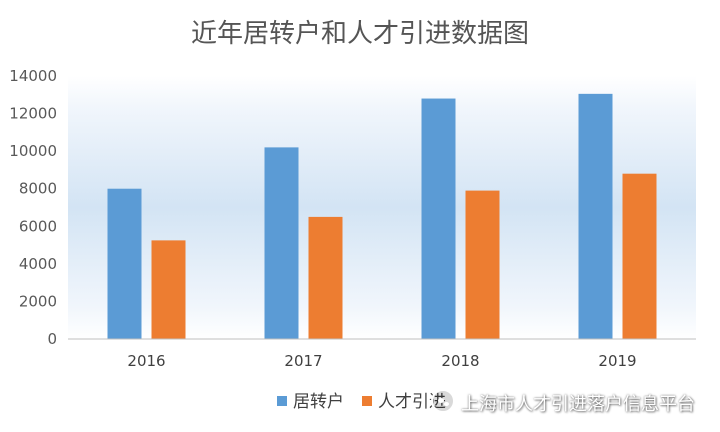  What do you see at coordinates (38, 301) in the screenshot?
I see `y-tick-label: 2000` at bounding box center [38, 301].